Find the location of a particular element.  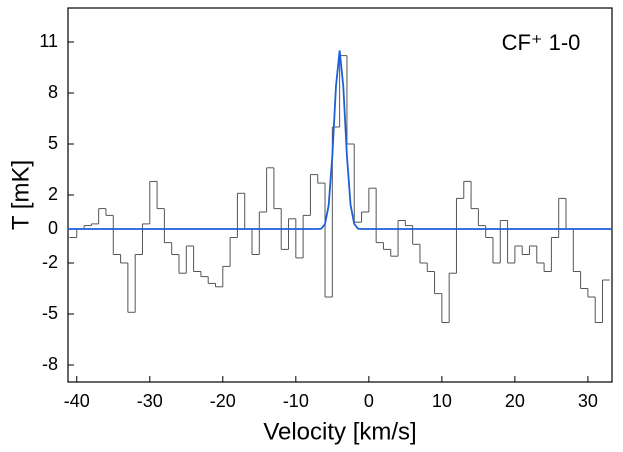

y-tick-label: -5 is located at coordinates (50, 313).